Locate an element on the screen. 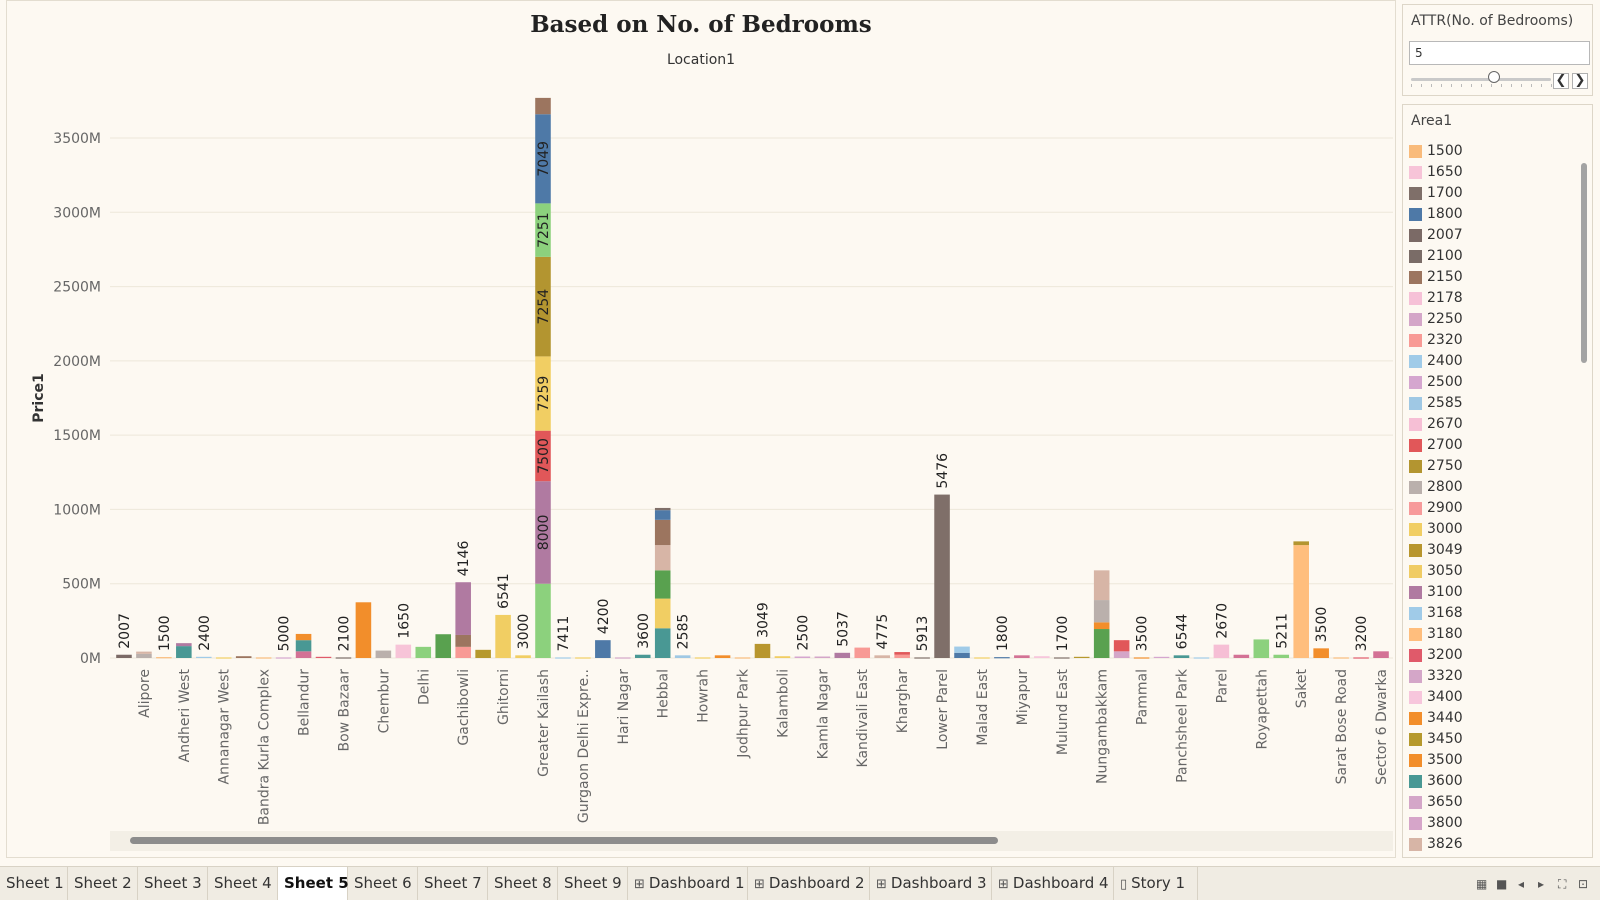 Image resolution: width=1600 pixels, height=900 pixels. legend-item: 2250 is located at coordinates (1488, 319).